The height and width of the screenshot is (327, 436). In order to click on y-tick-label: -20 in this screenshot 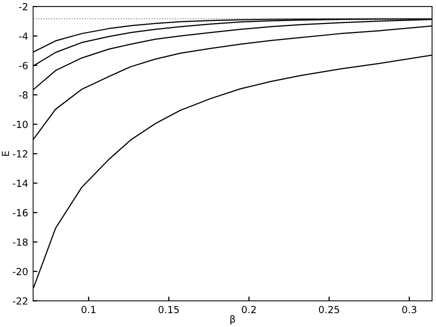, I will do `click(20, 272)`.